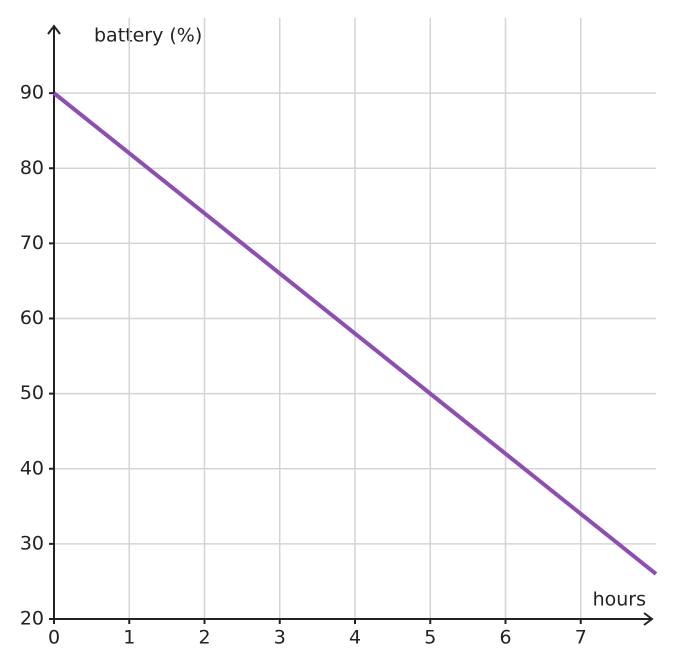 Image resolution: width=674 pixels, height=672 pixels. Describe the element at coordinates (148, 36) in the screenshot. I see `y-axis-label: battery (%)` at that location.